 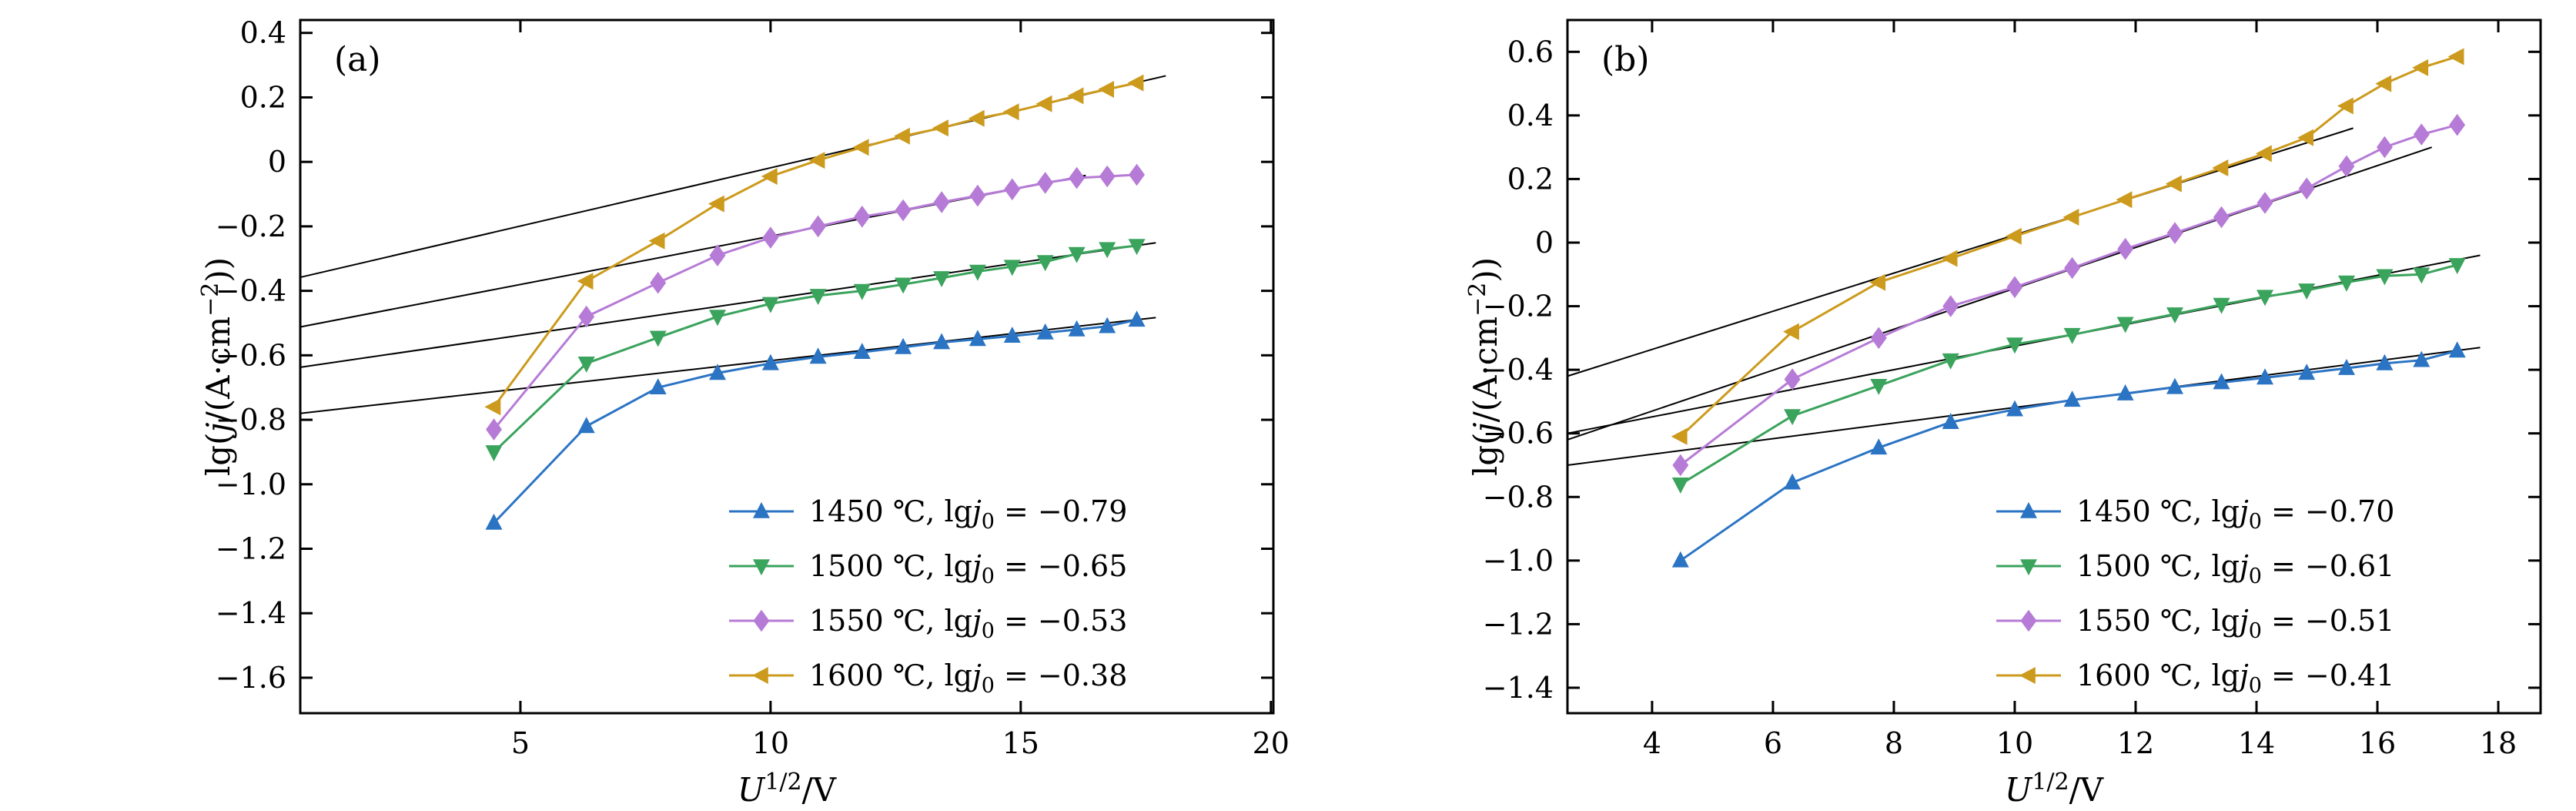 What do you see at coordinates (1625, 59) in the screenshot?
I see `panel-tag: (b)` at bounding box center [1625, 59].